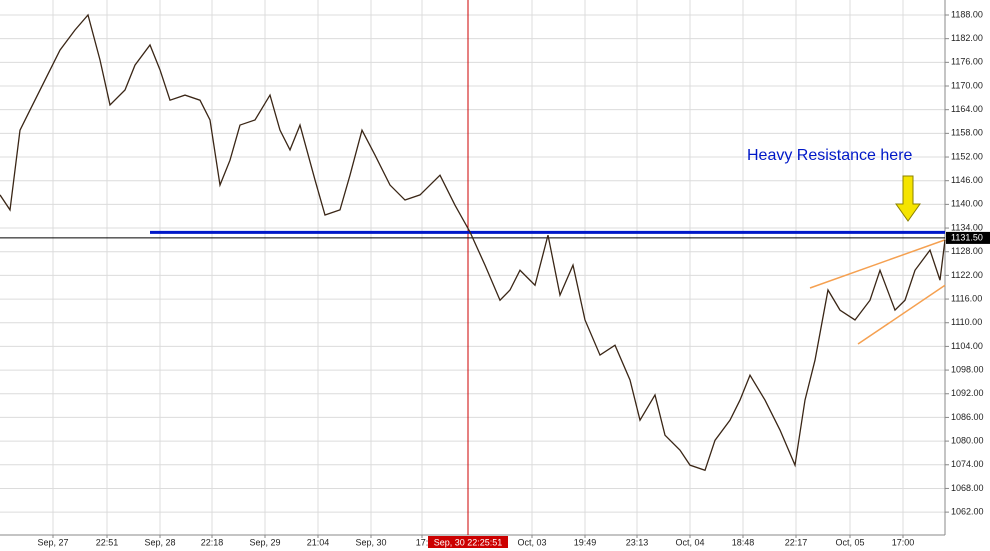 This screenshot has height=551, width=990. Describe the element at coordinates (422, 542) in the screenshot. I see `x-tick-label: 17:` at that location.